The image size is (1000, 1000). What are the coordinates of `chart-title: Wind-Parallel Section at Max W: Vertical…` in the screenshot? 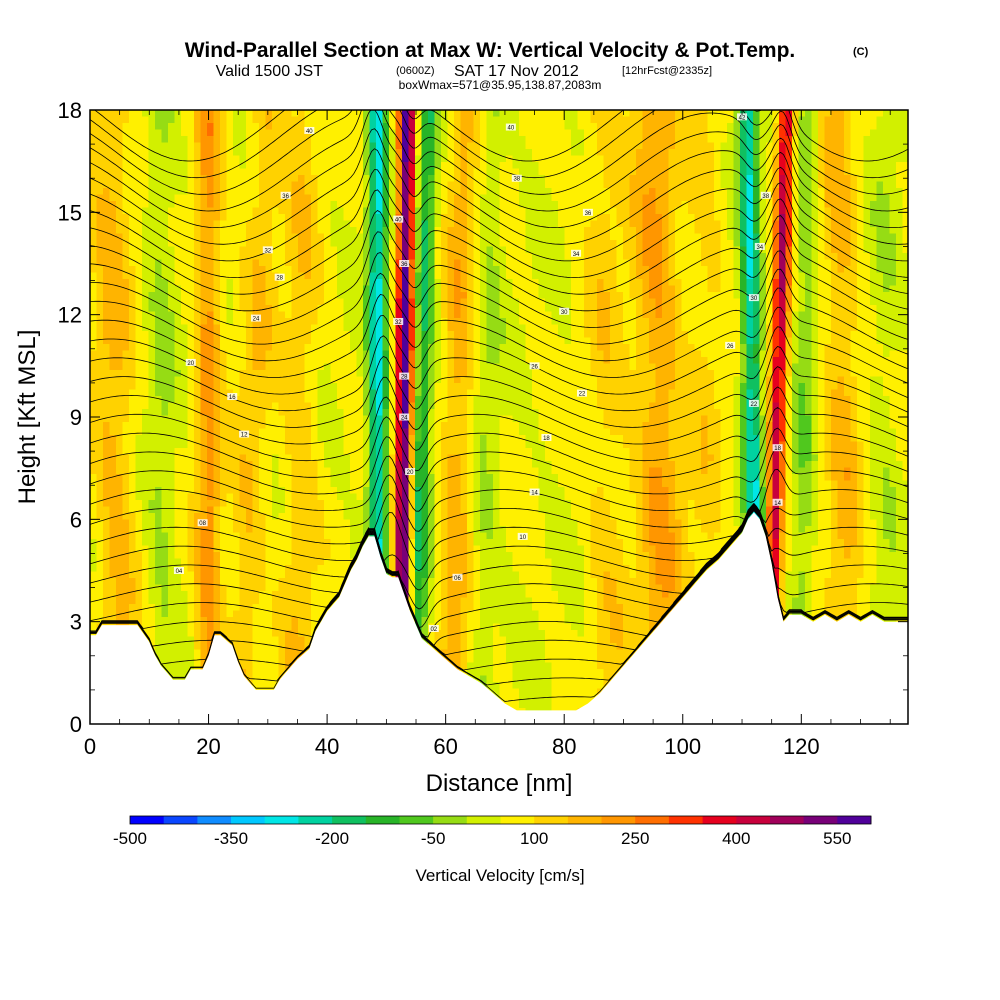 It's located at (490, 50).